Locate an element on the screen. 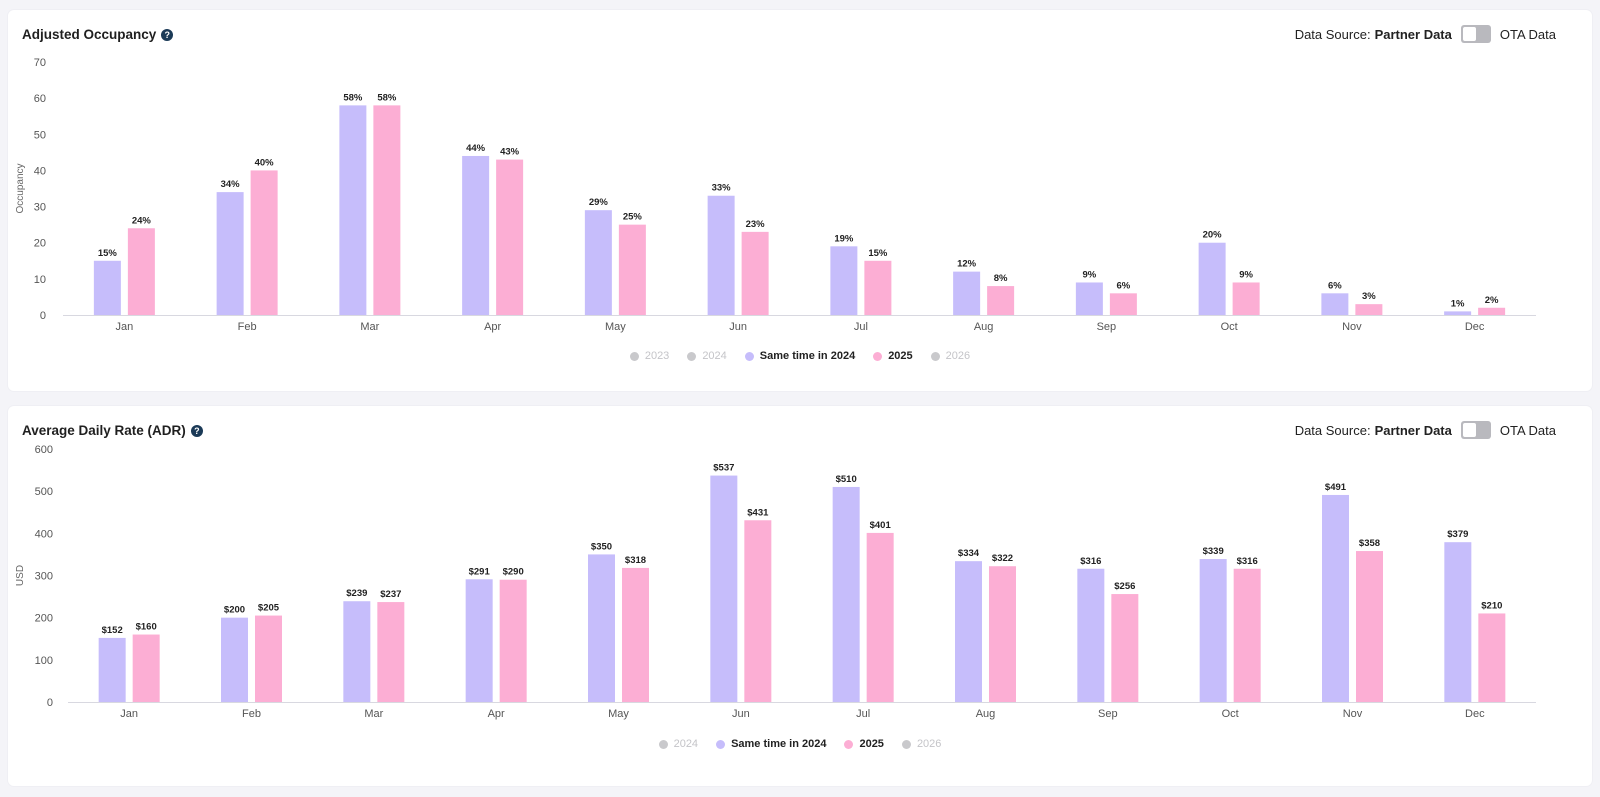 The height and width of the screenshot is (797, 1600). x-tick-label: Feb is located at coordinates (251, 714).